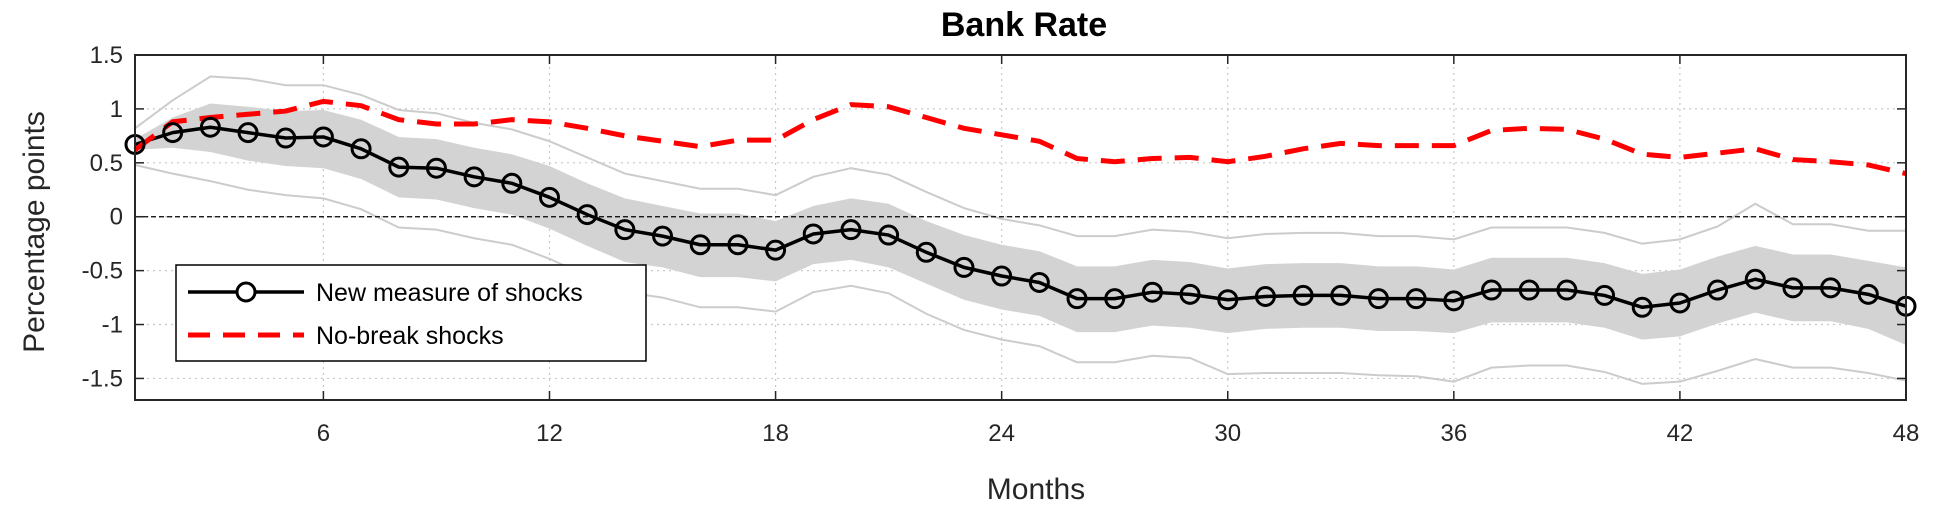 The width and height of the screenshot is (1951, 514). What do you see at coordinates (106, 163) in the screenshot?
I see `y-tick-label: 0.5` at bounding box center [106, 163].